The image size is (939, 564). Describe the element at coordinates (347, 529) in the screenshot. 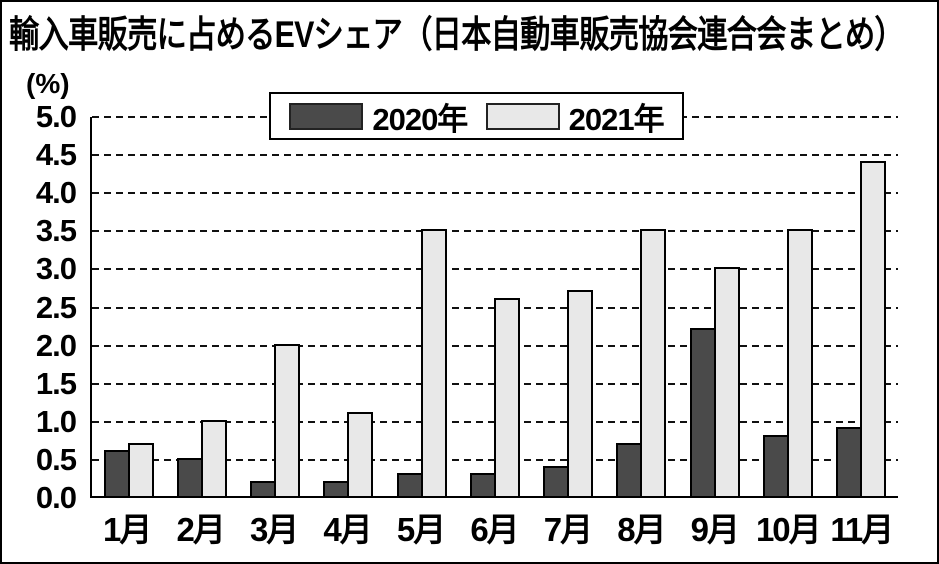

I see `x-tick-label: 4月` at that location.